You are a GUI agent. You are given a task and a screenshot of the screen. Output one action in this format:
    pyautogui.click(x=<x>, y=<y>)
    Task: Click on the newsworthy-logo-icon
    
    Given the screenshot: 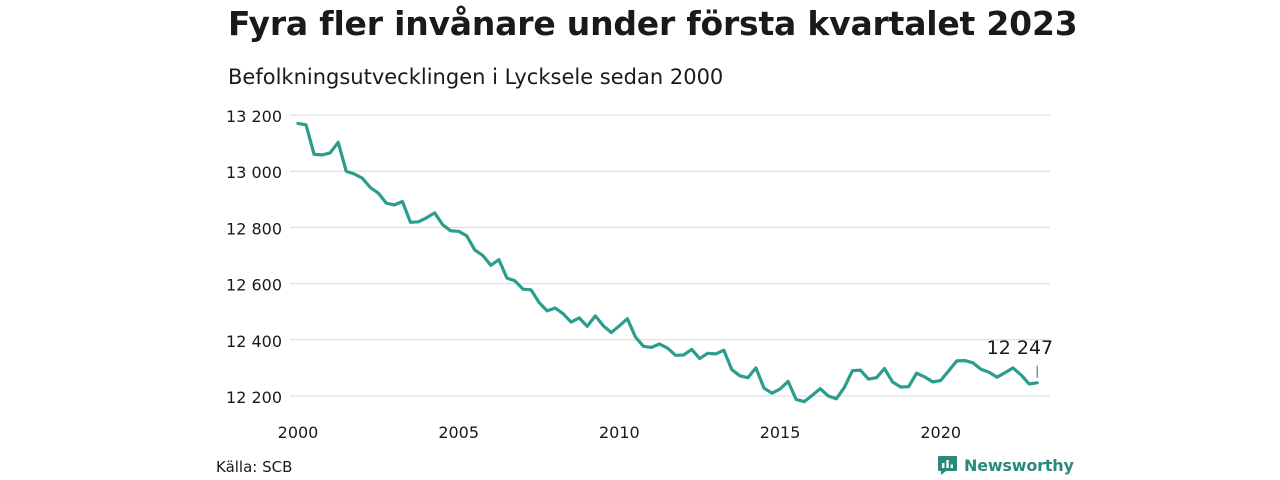 What is the action you would take?
    pyautogui.click(x=947, y=465)
    